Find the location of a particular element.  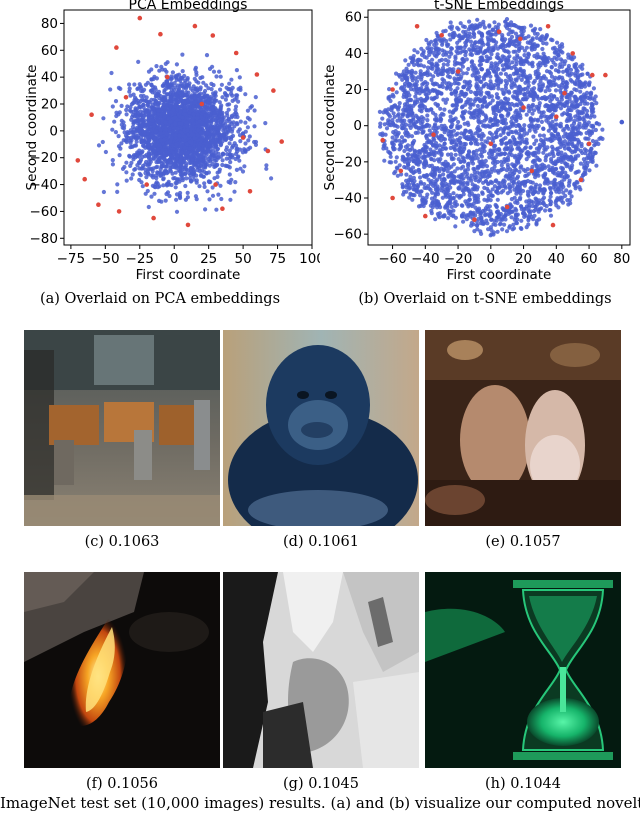

pca-x-tick-label: 100 is located at coordinates (309, 259).